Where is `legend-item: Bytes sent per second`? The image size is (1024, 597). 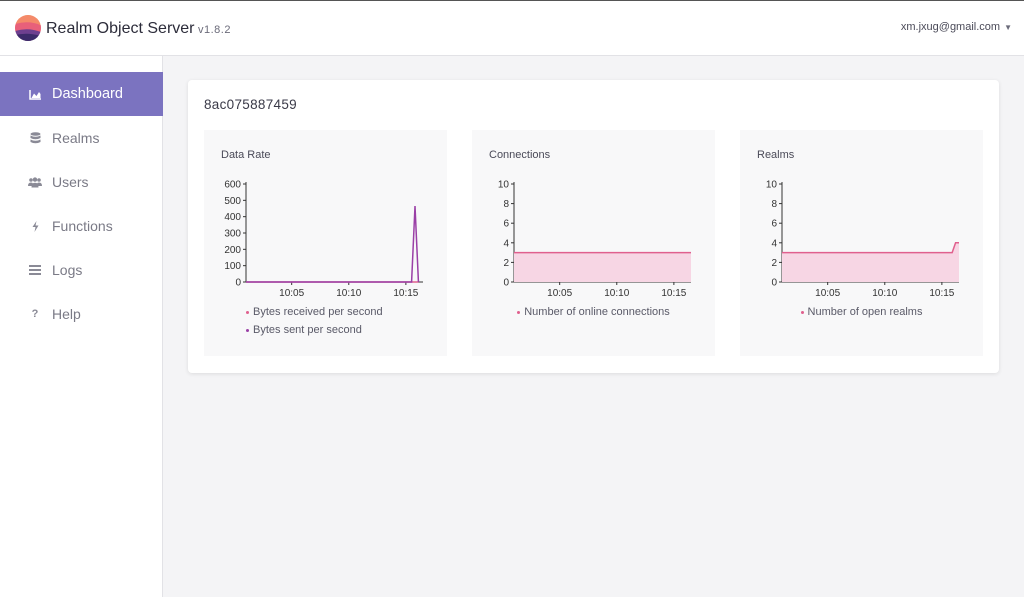 legend-item: Bytes sent per second is located at coordinates (304, 330).